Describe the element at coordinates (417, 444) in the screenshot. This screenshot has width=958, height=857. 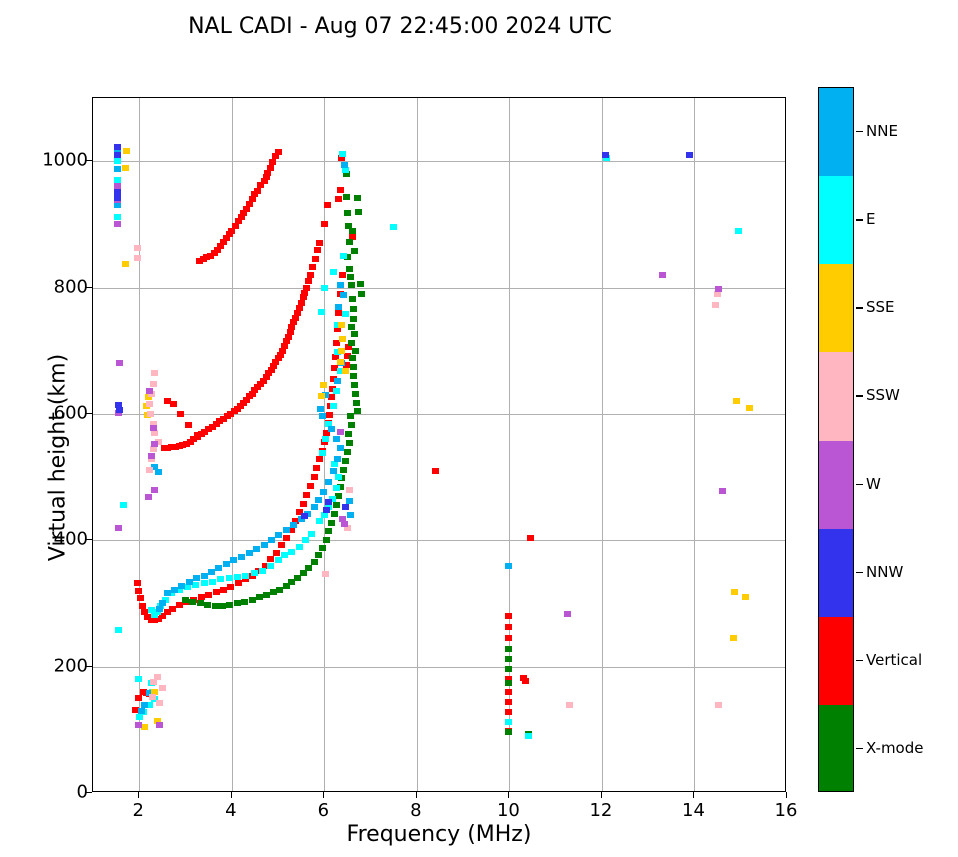
I see `gridline-vertical` at that location.